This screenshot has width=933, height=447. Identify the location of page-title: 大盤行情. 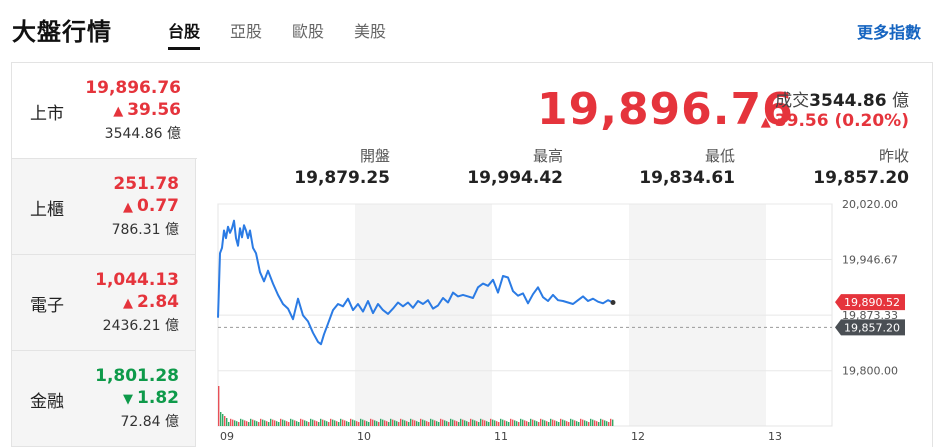
(62, 32).